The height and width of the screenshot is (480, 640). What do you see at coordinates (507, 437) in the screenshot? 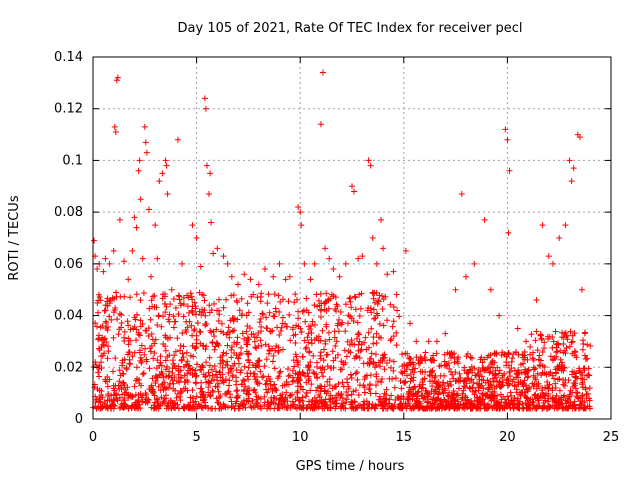
I see `x-tick-label: 20` at bounding box center [507, 437].